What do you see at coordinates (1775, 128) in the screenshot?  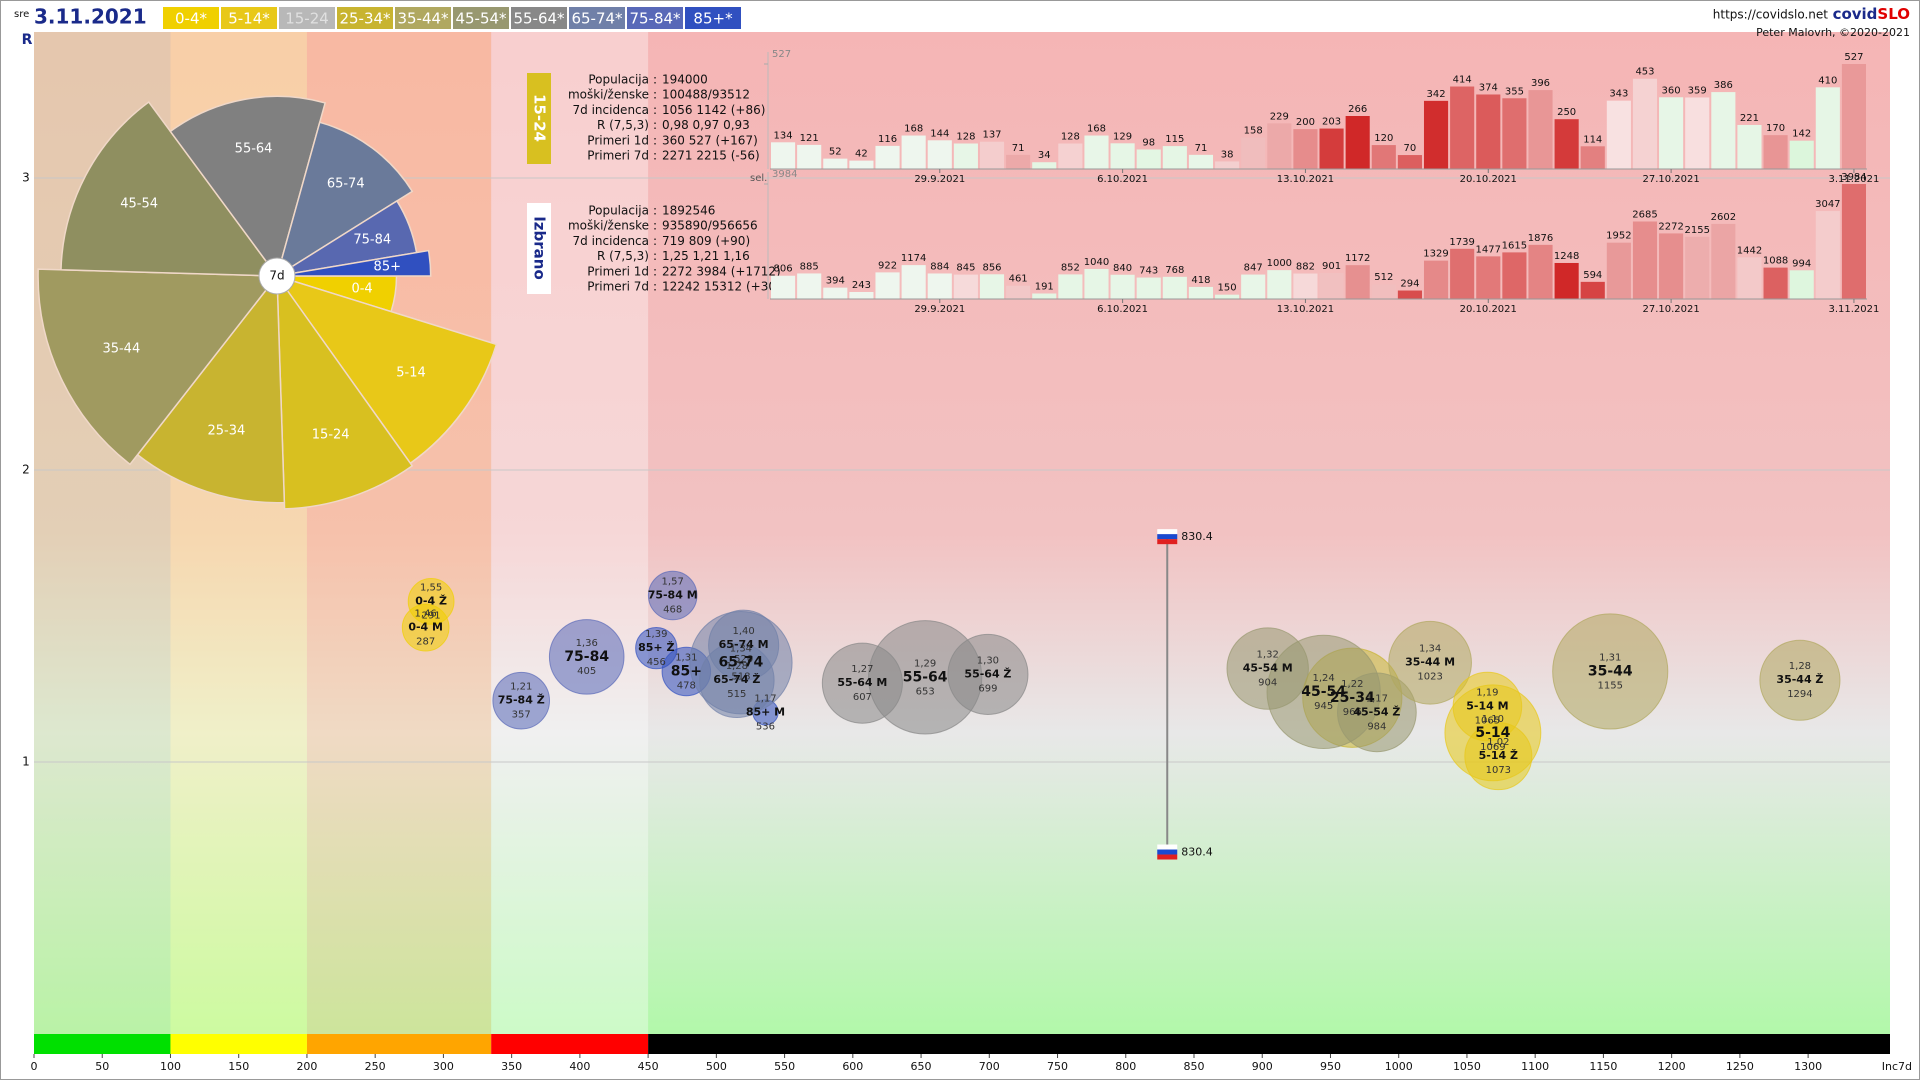 I see `bar-label: 170` at bounding box center [1775, 128].